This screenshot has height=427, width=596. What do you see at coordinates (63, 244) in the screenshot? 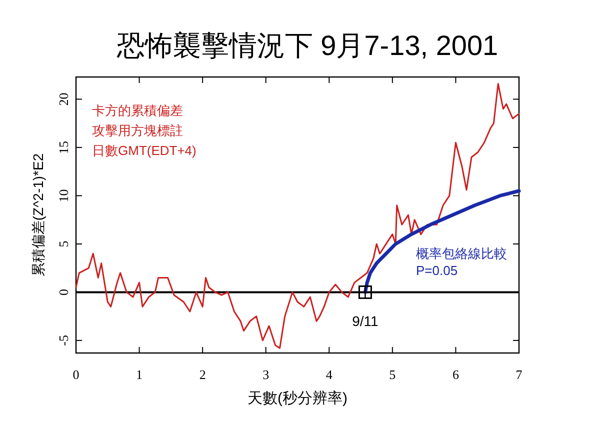
I see `y-tick-label: 5` at bounding box center [63, 244].